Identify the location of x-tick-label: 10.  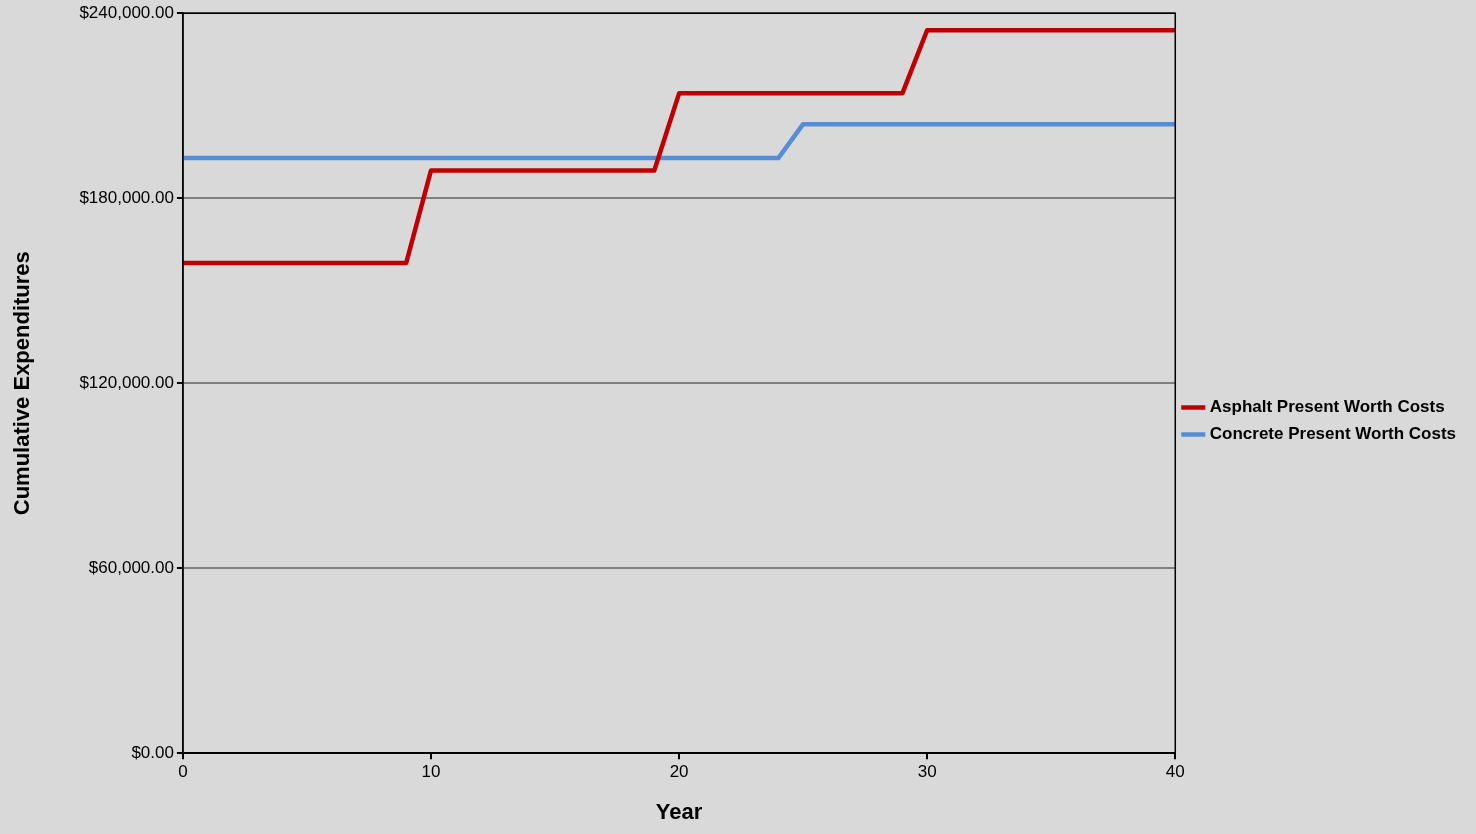
(431, 772).